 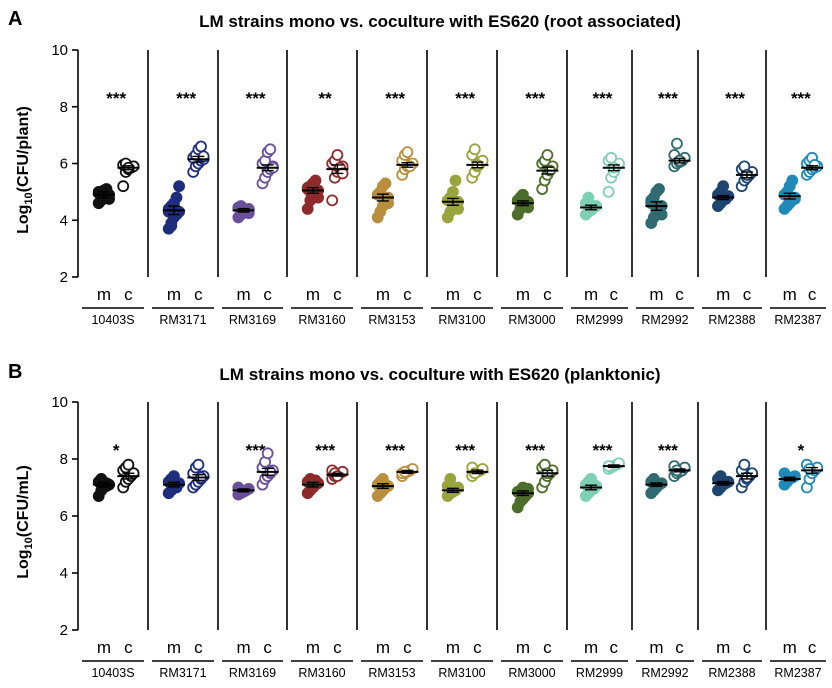 I want to click on strain-label: 10403S, so click(x=112, y=673).